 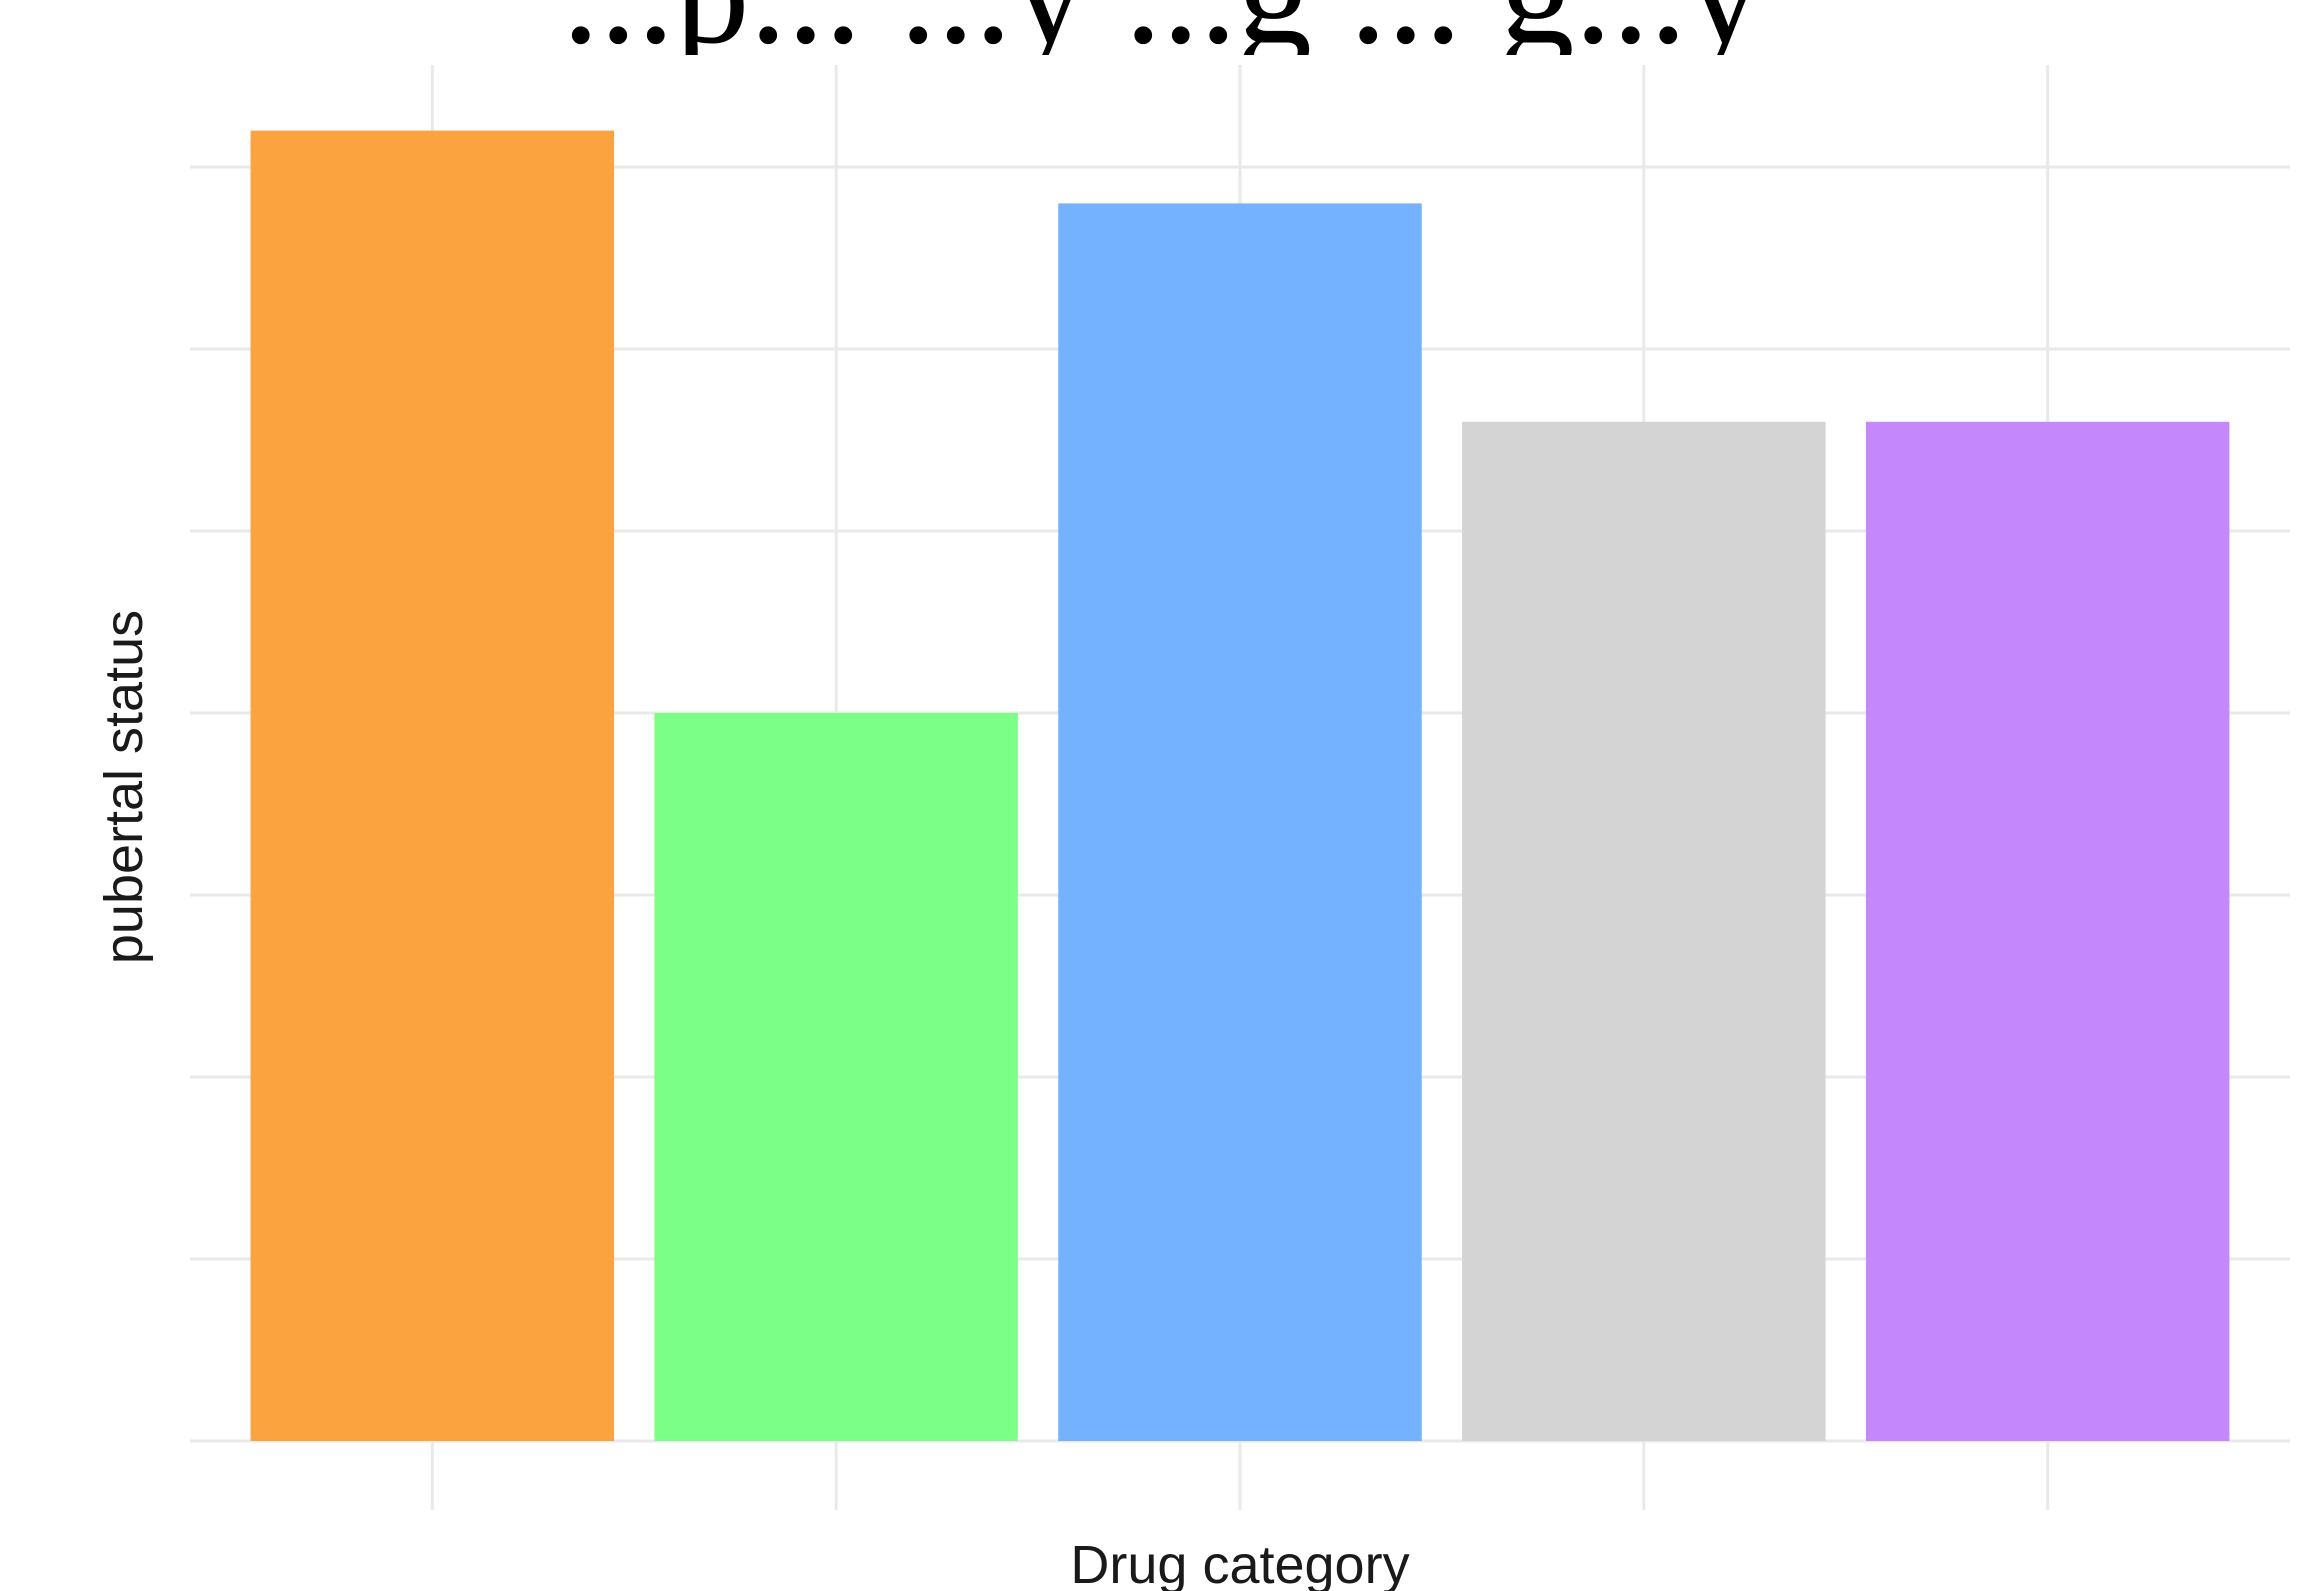 I want to click on y-axis-title: pubertal status, so click(x=124, y=787).